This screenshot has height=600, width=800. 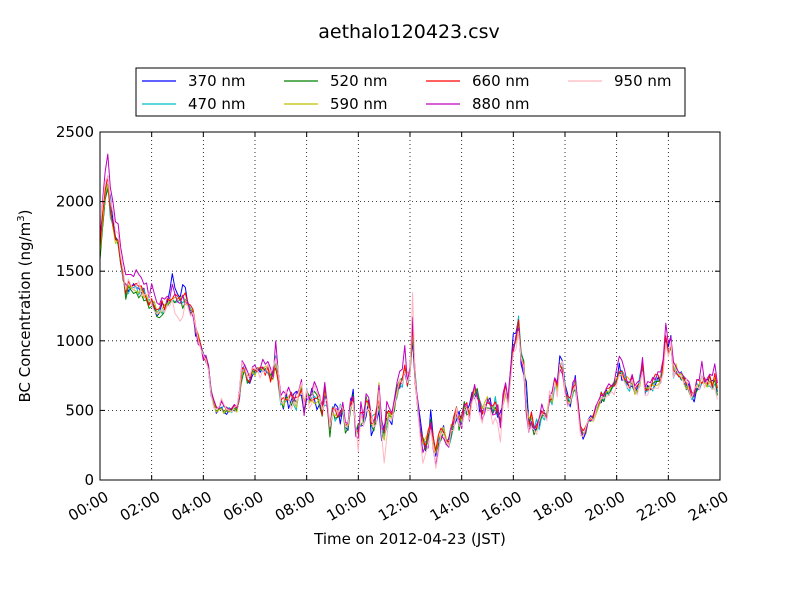 I want to click on x-tick-label: 06:00, so click(x=243, y=506).